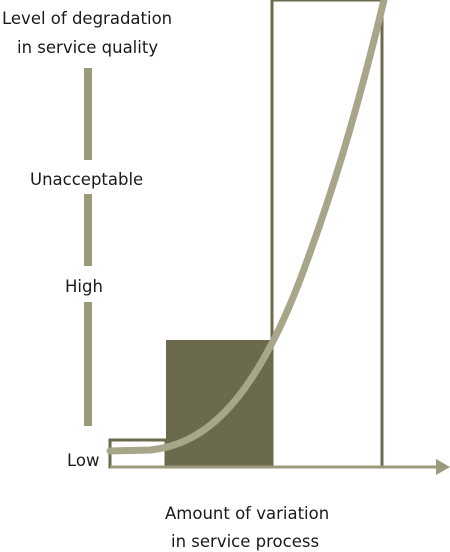 This screenshot has height=552, width=450. What do you see at coordinates (87, 18) in the screenshot?
I see `y-axis-title-line-1: Level of degradation` at bounding box center [87, 18].